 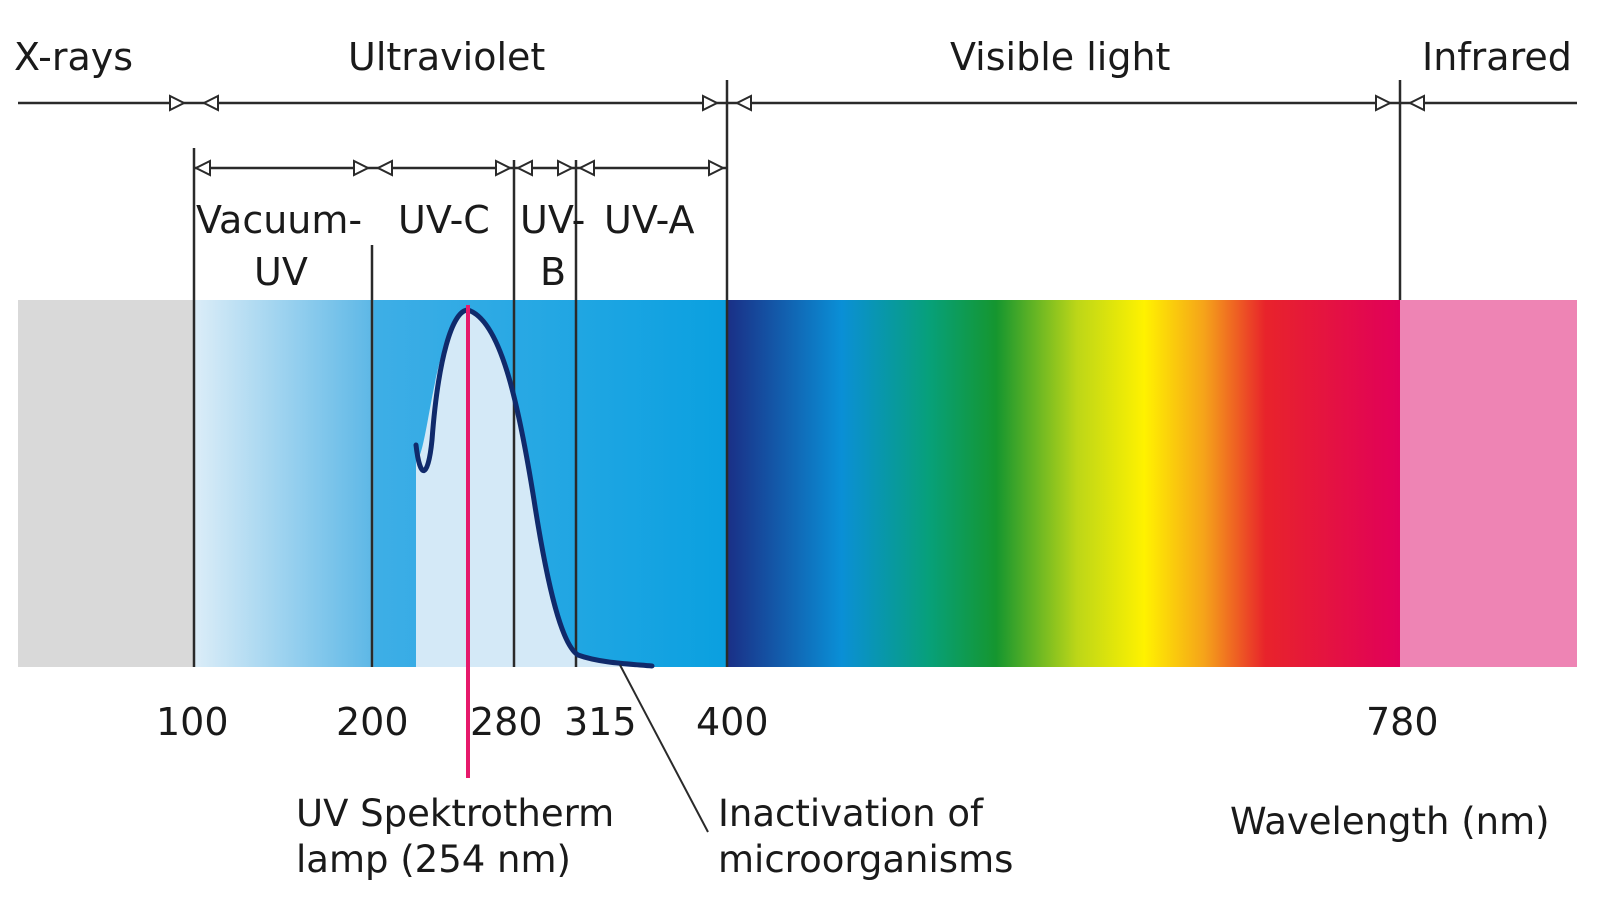 I want to click on inactivation-curve, so click(x=534, y=488).